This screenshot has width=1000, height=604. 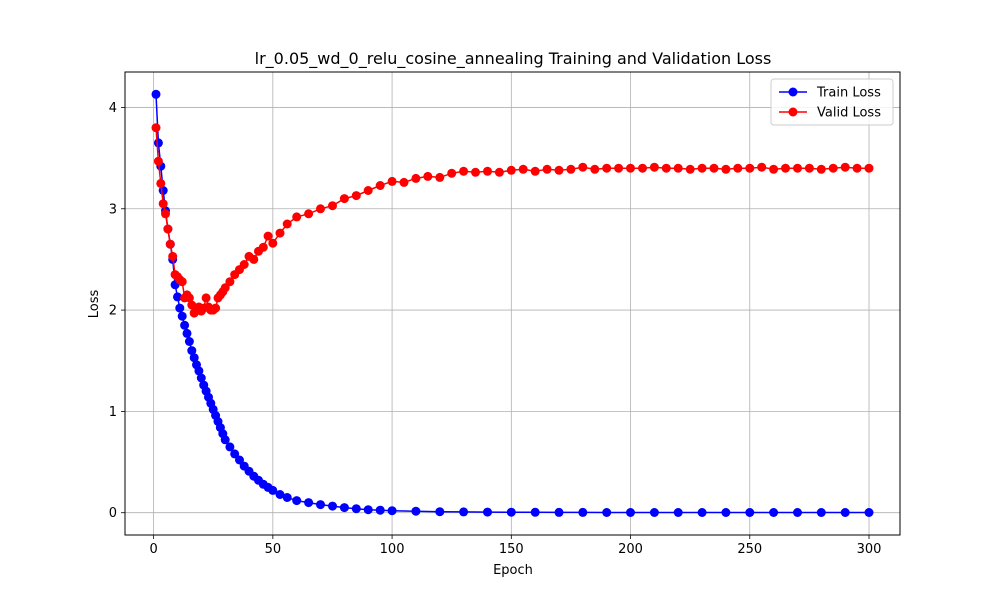 I want to click on x-axis-label: Epoch, so click(x=513, y=570).